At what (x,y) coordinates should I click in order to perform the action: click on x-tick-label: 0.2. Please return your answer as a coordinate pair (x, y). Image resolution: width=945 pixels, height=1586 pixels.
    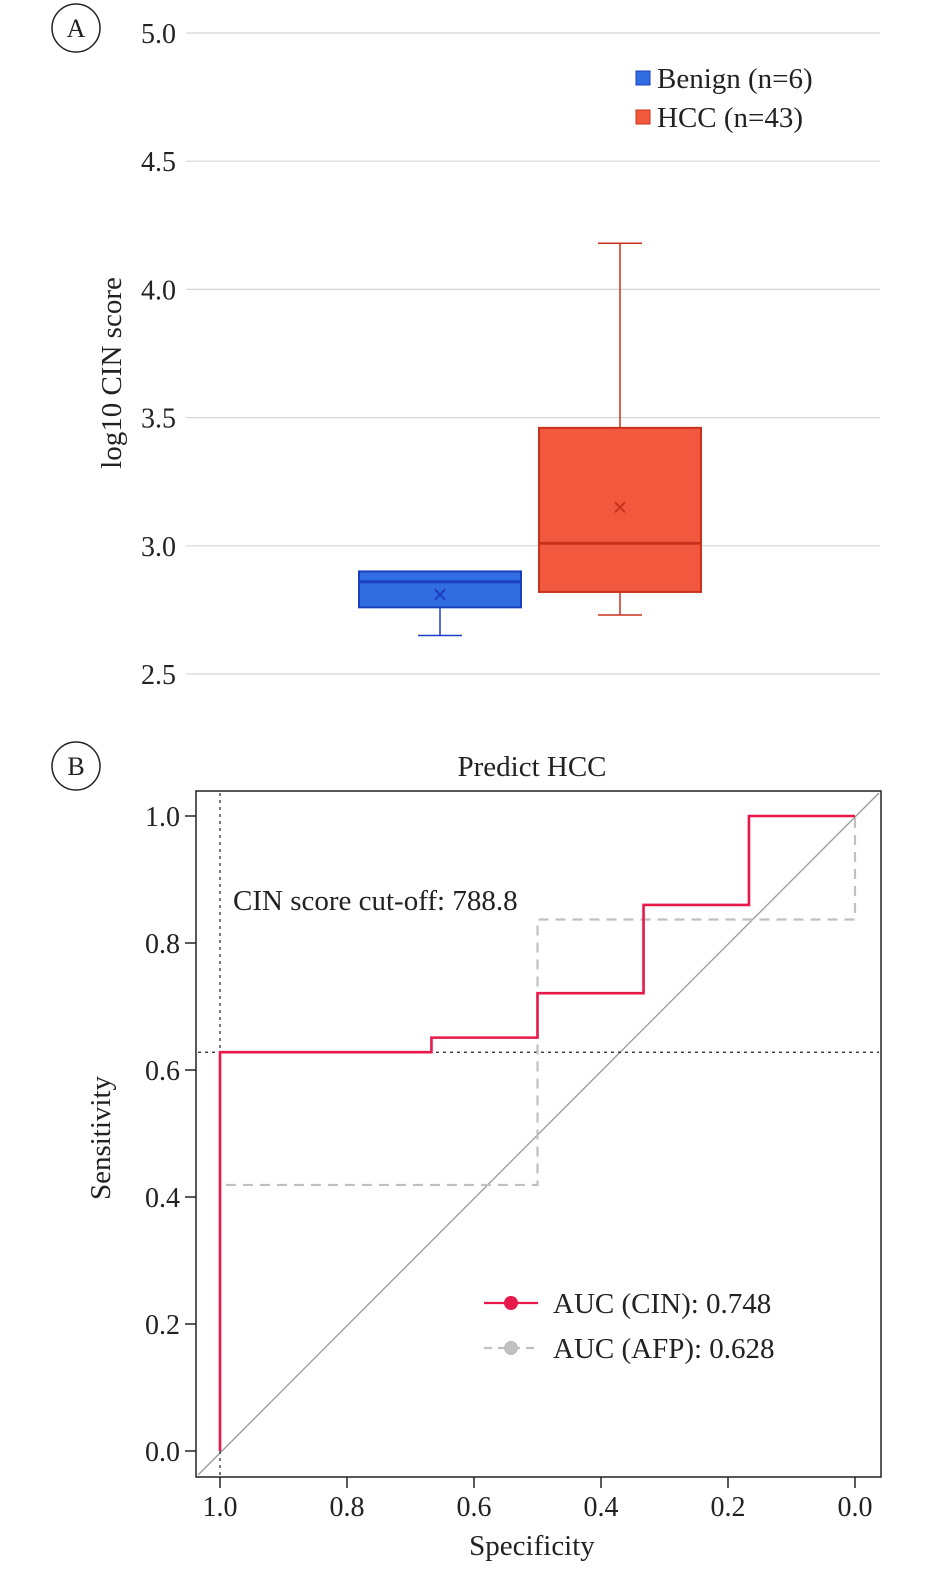
    Looking at the image, I should click on (728, 1507).